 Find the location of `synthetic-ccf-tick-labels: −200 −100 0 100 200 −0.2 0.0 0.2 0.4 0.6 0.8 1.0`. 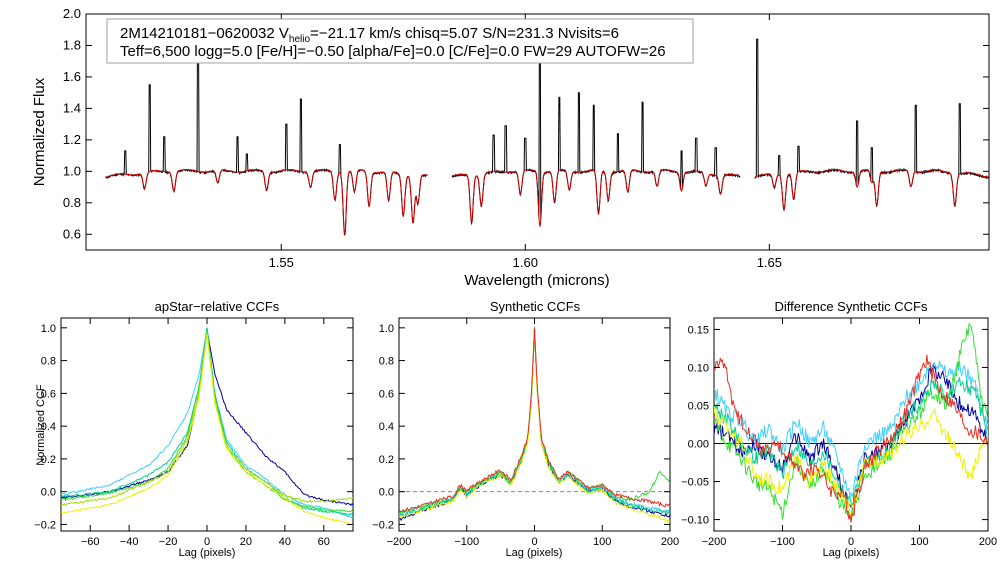

synthetic-ccf-tick-labels: −200 −100 0 100 200 −0.2 0.0 0.2 0.4 0.6 0.8 1.0 is located at coordinates (525, 435).